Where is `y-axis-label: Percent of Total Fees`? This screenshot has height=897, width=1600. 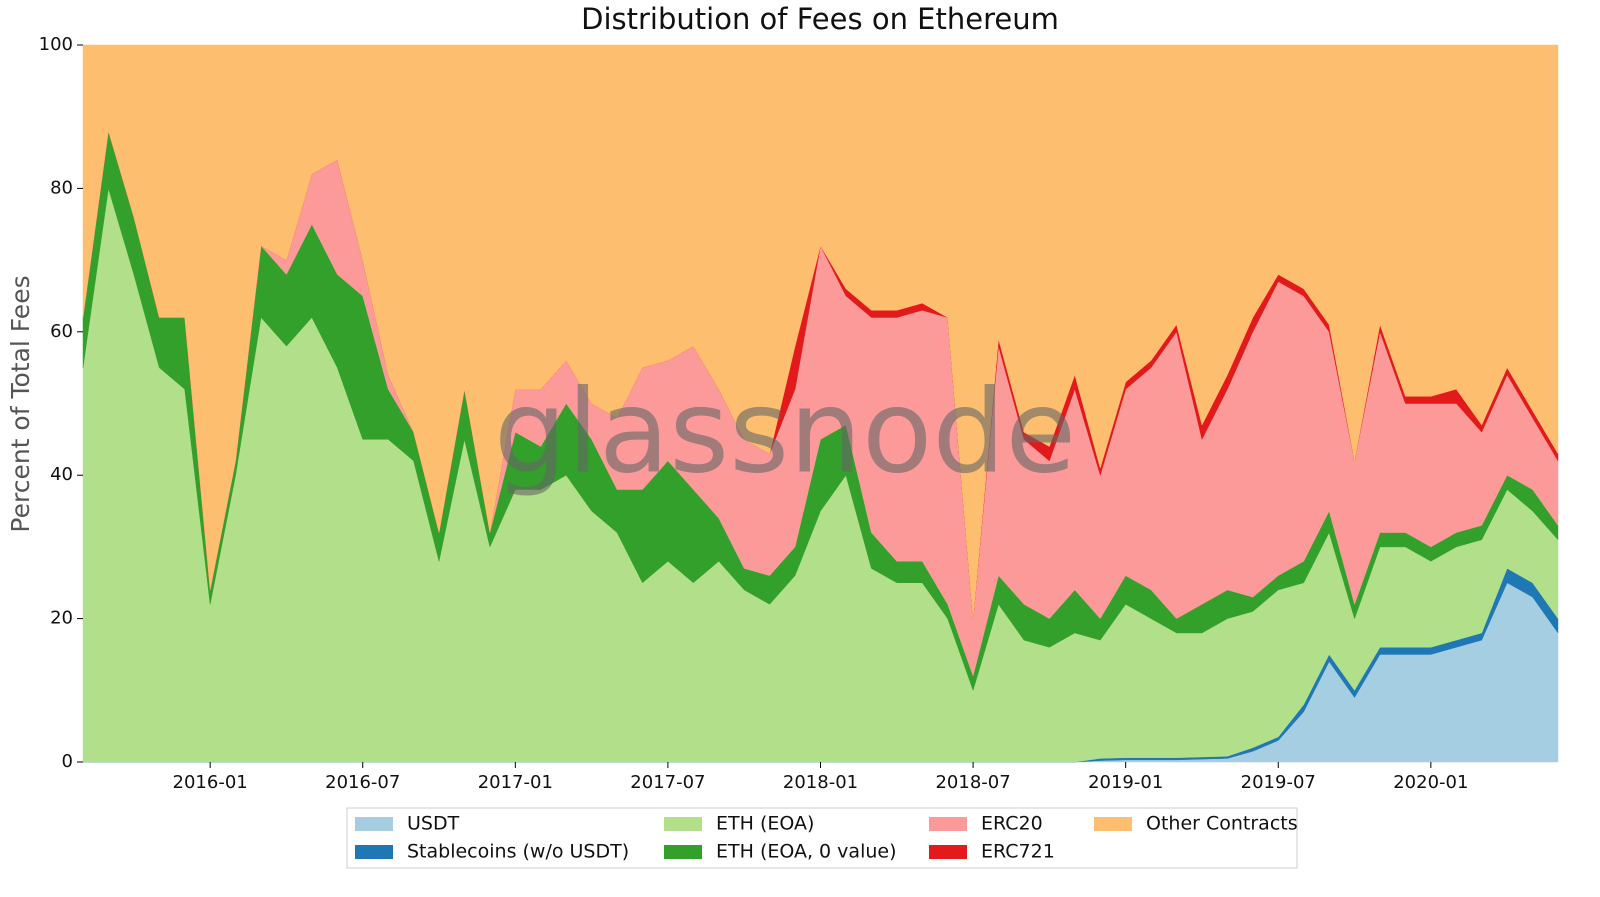 y-axis-label: Percent of Total Fees is located at coordinates (20, 403).